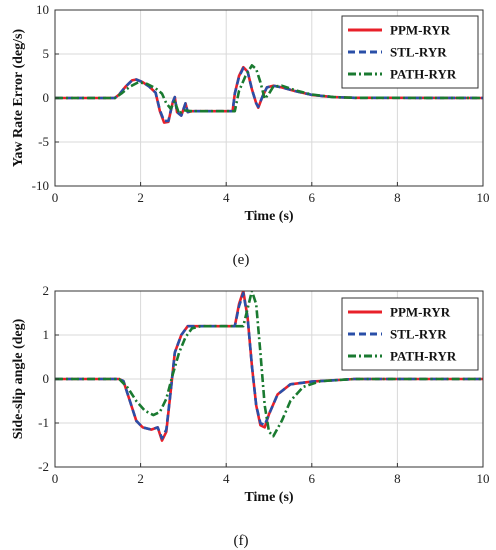  Describe the element at coordinates (18, 378) in the screenshot. I see `y-axis-label: Side-slip angle (deg)` at that location.